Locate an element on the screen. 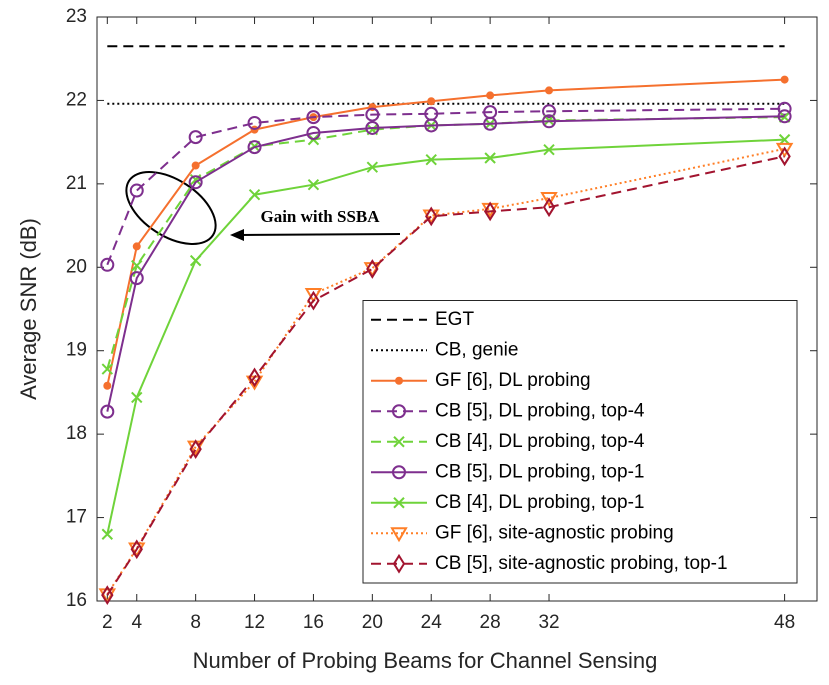  legend-label: CB [5], site-agnostic probing, top-1 is located at coordinates (581, 563).